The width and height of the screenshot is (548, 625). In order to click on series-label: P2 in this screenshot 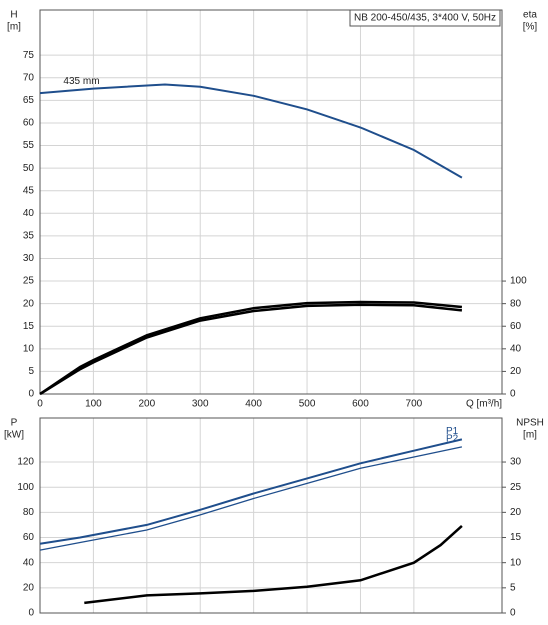, I will do `click(452, 439)`.